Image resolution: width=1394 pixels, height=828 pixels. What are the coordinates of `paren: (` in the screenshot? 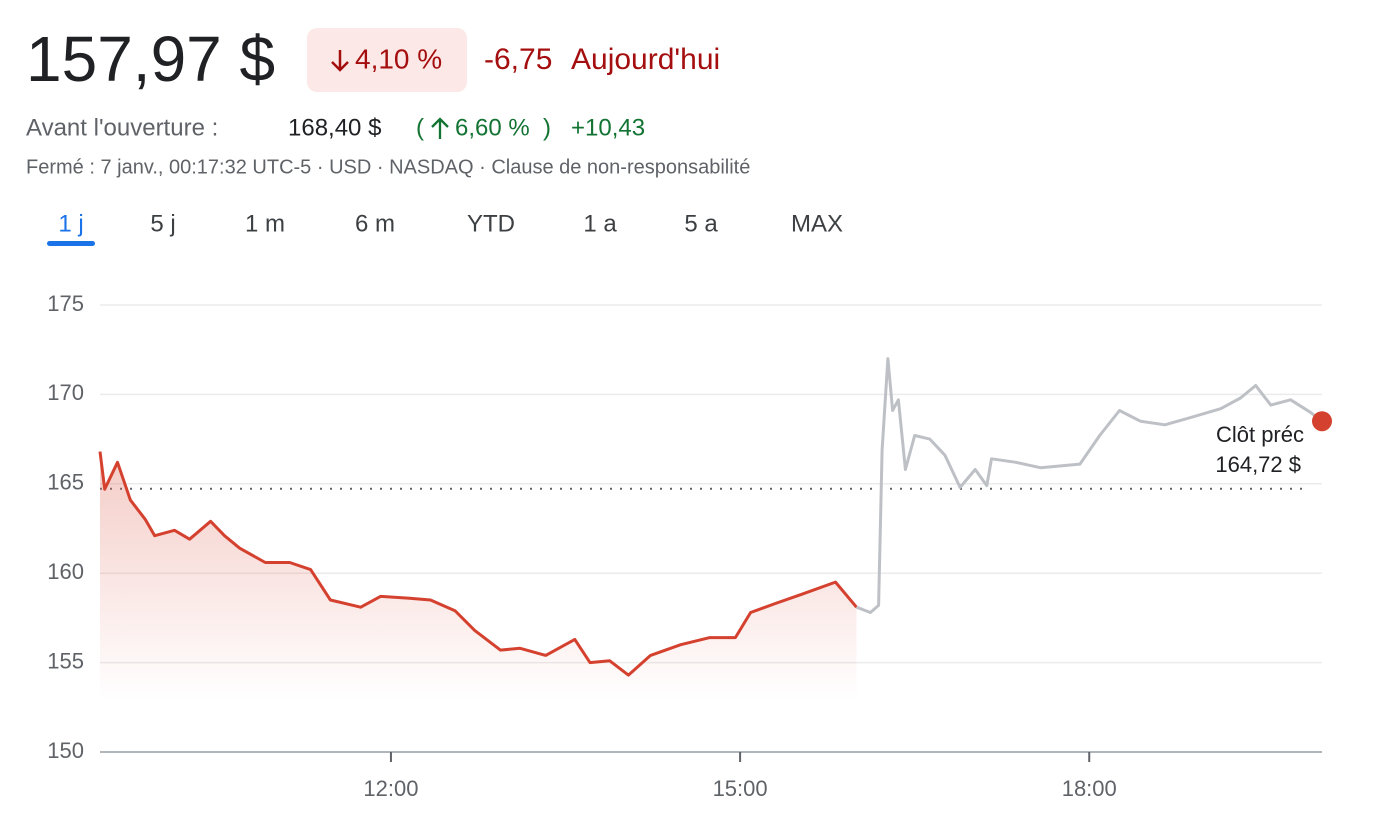 It's located at (420, 127).